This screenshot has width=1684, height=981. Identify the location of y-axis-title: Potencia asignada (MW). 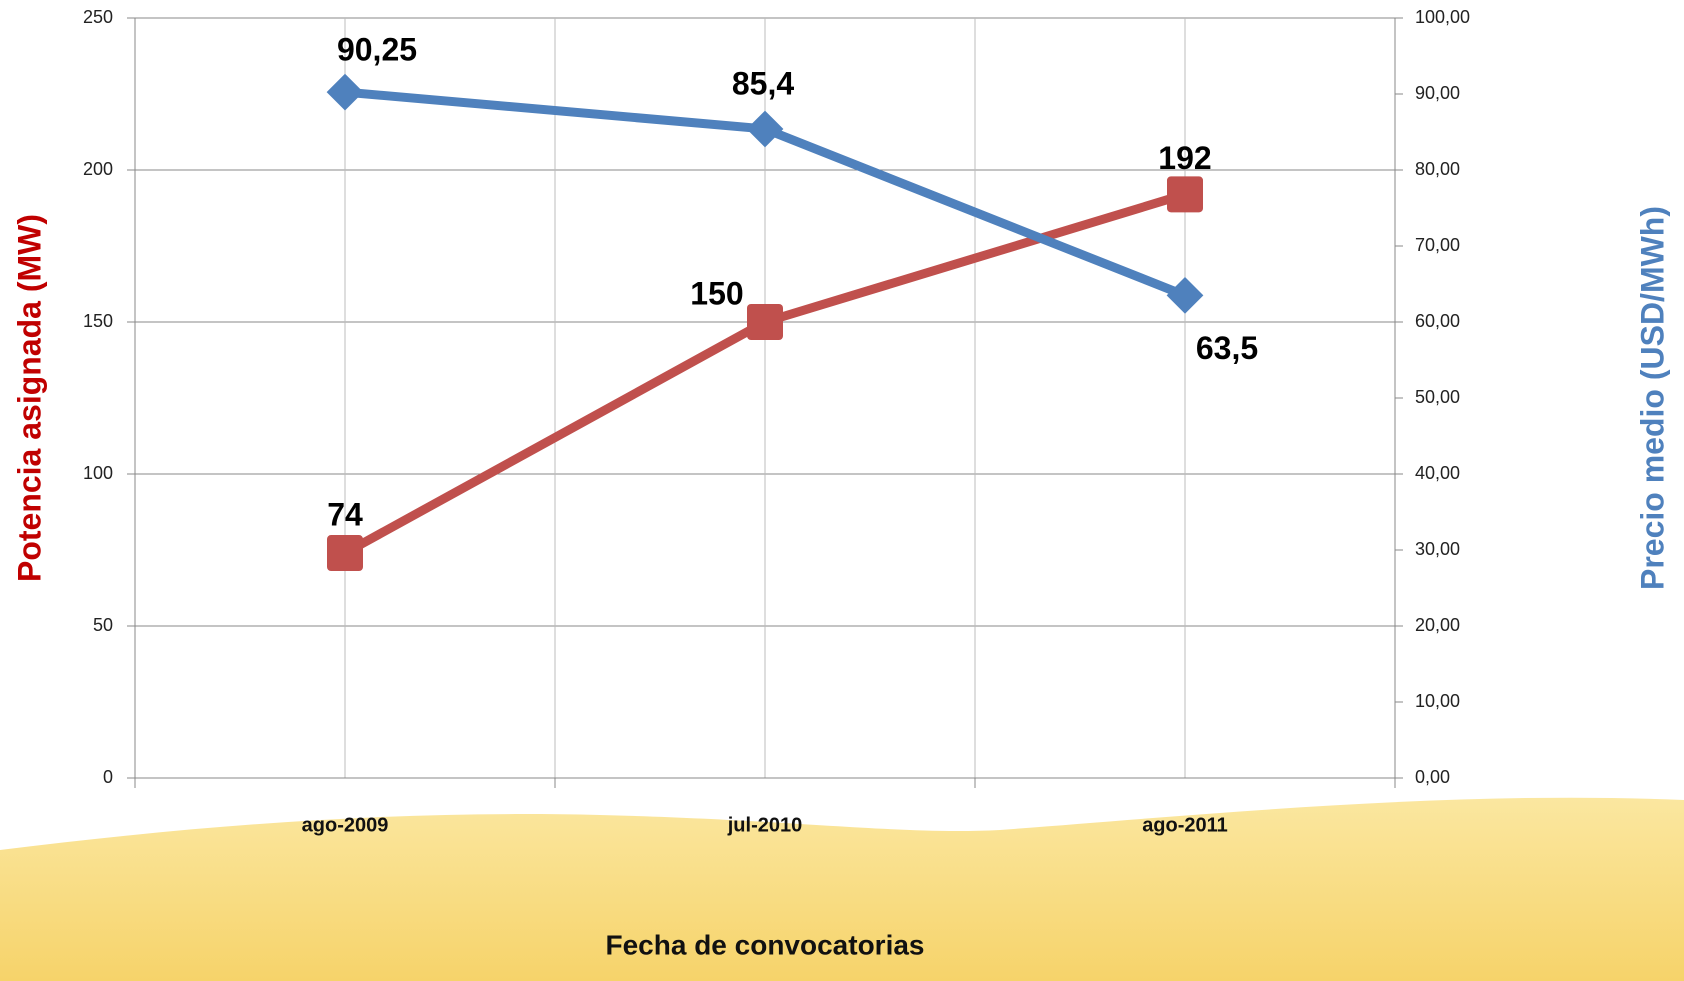
(29, 398).